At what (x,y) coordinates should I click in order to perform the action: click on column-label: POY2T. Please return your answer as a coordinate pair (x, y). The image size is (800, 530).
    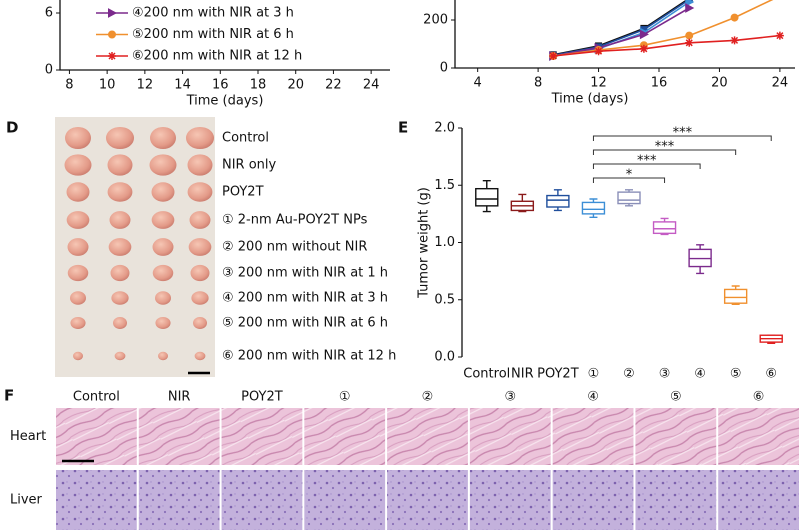
    Looking at the image, I should click on (262, 397).